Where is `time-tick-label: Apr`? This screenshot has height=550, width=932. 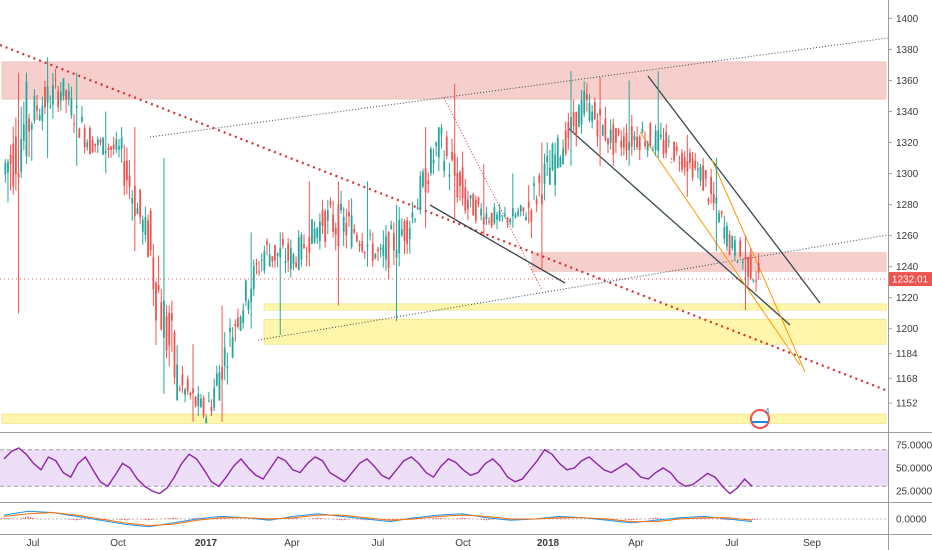
time-tick-label: Apr is located at coordinates (292, 543).